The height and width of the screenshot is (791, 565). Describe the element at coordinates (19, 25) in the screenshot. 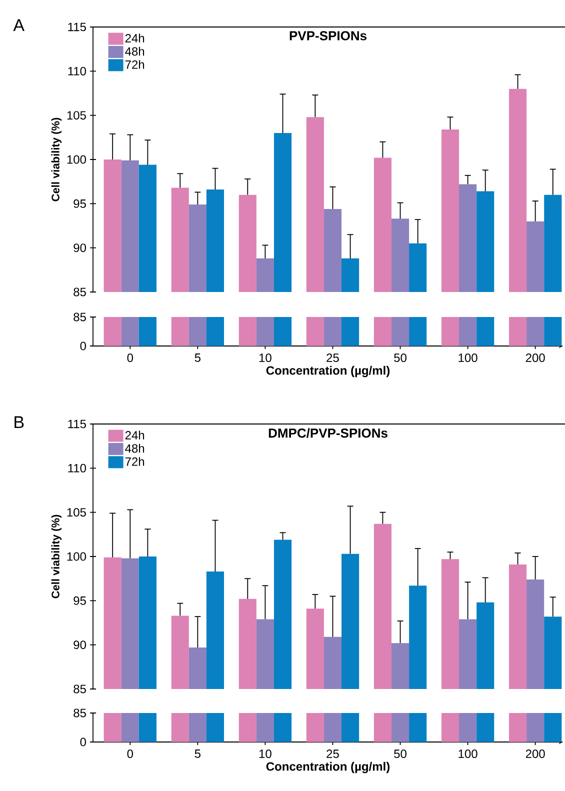

I see `text: A` at that location.